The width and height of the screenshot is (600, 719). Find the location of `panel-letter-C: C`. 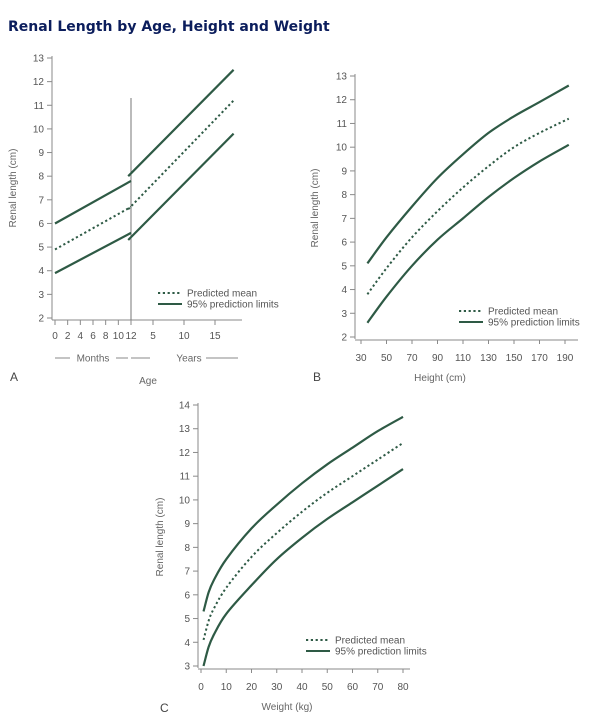

panel-letter-C: C is located at coordinates (164, 708).